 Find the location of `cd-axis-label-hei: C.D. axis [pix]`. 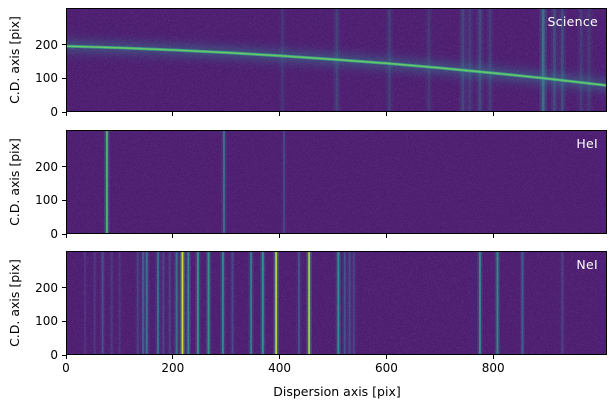

cd-axis-label-hei: C.D. axis [pix] is located at coordinates (14, 182).